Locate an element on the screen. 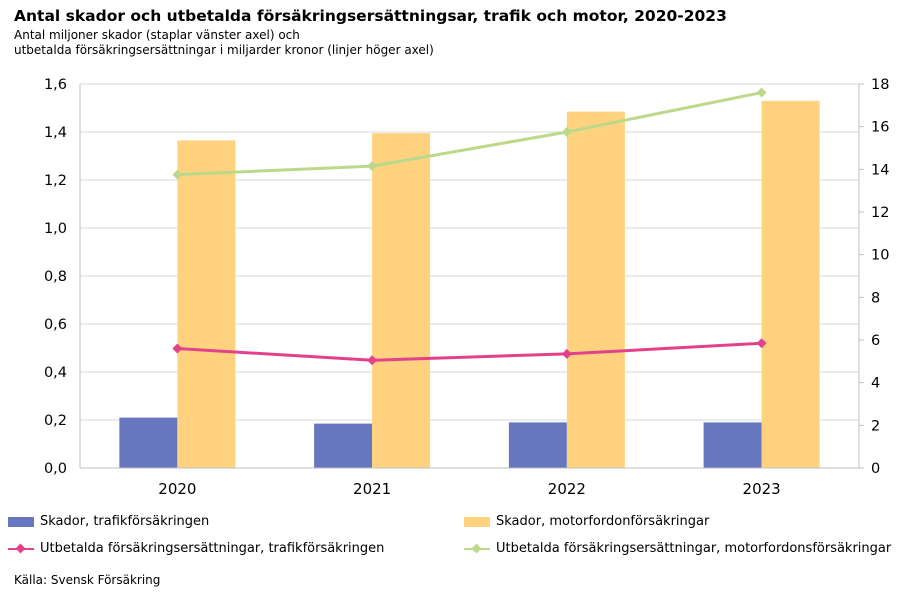 The height and width of the screenshot is (595, 914). y-right-tick-label: 12 is located at coordinates (880, 213).